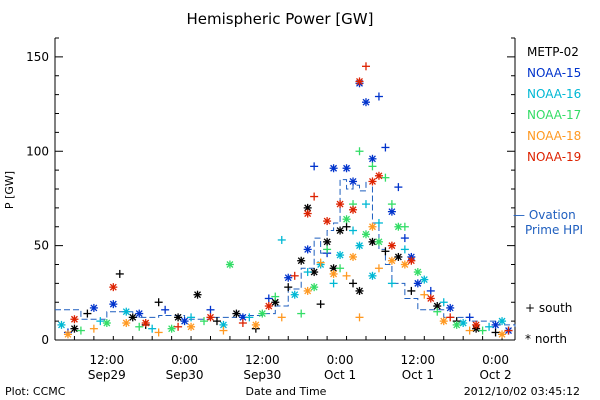 This screenshot has width=600, height=400. What do you see at coordinates (340, 375) in the screenshot?
I see `x-tick-date-label: Oct 1` at bounding box center [340, 375].